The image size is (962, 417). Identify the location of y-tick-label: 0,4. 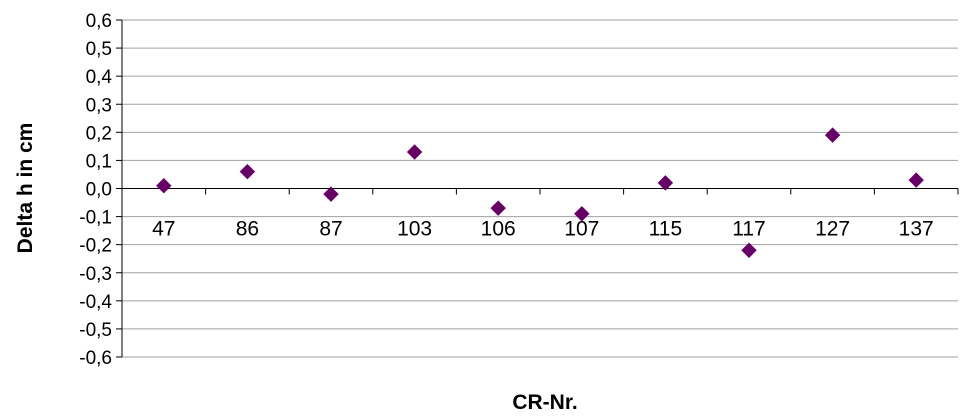
(99, 77).